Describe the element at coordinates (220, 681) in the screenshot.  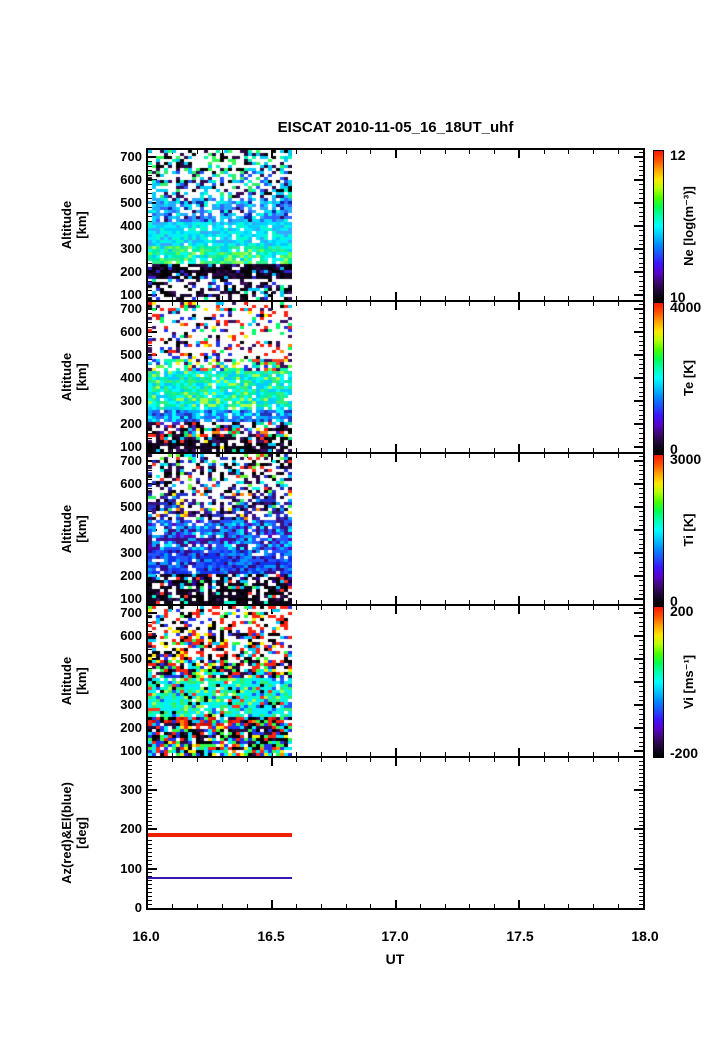
I see `heatmap-vi` at that location.